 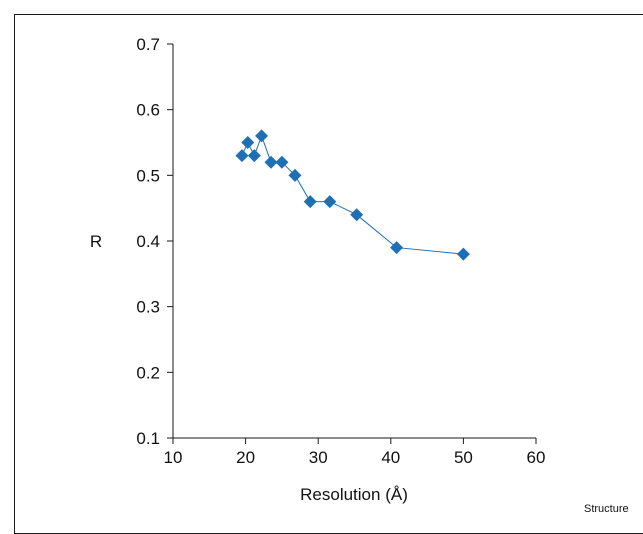 What do you see at coordinates (318, 457) in the screenshot?
I see `x-tick-label: 30` at bounding box center [318, 457].